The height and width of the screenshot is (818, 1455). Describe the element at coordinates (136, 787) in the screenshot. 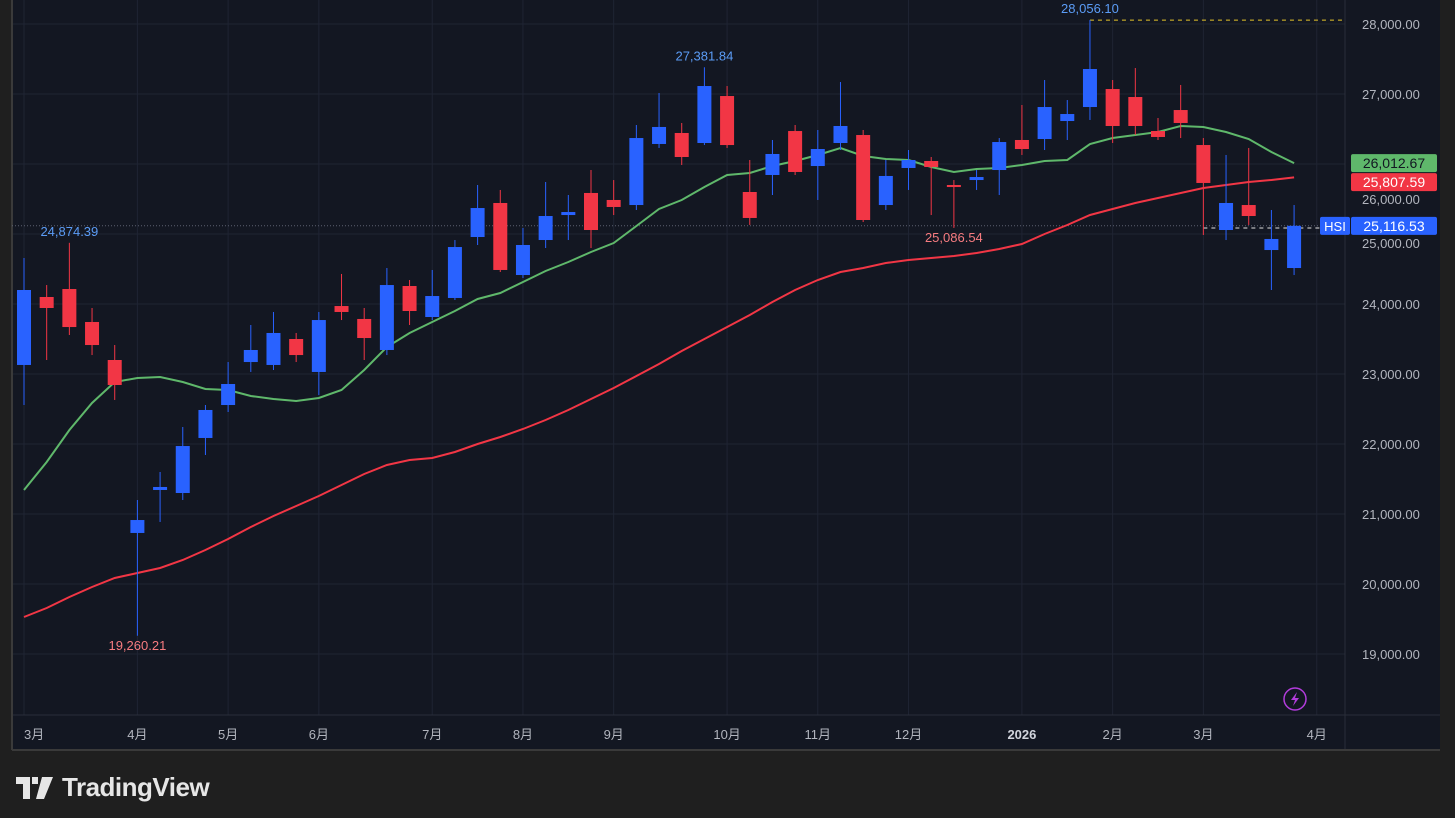

I see `tradingview-logo-text: TradingView` at that location.